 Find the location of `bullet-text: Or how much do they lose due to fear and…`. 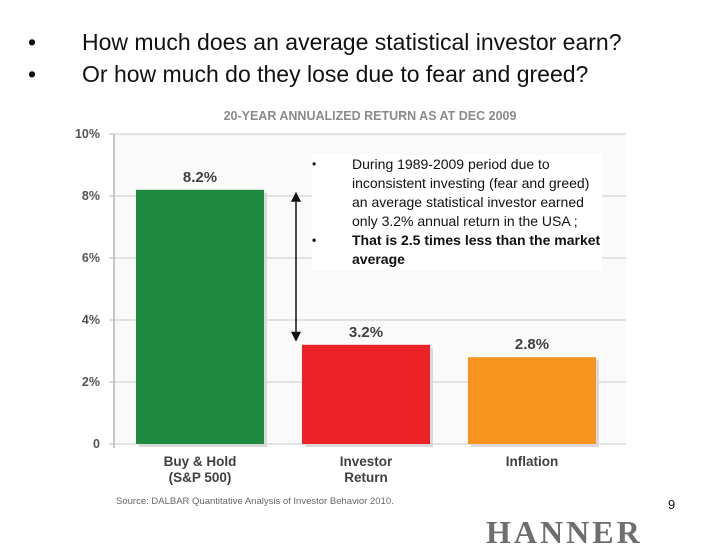

bullet-text: Or how much do they lose due to fear and… is located at coordinates (335, 74).